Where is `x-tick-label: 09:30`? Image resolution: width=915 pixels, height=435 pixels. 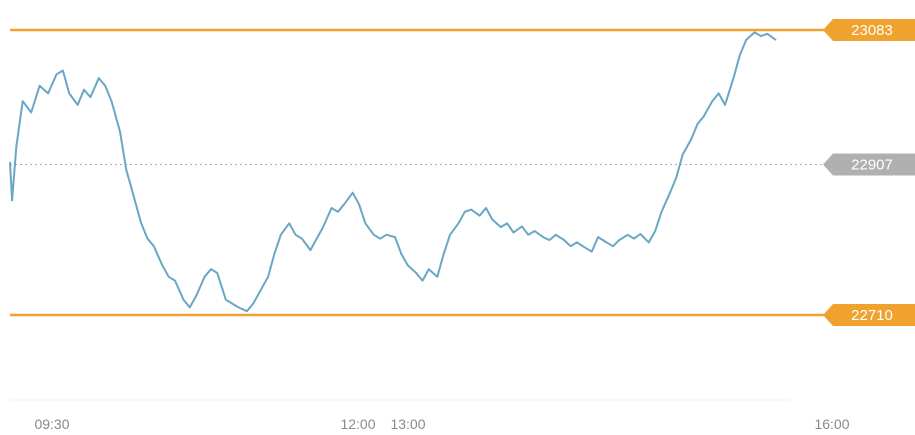 x-tick-label: 09:30 is located at coordinates (51, 424).